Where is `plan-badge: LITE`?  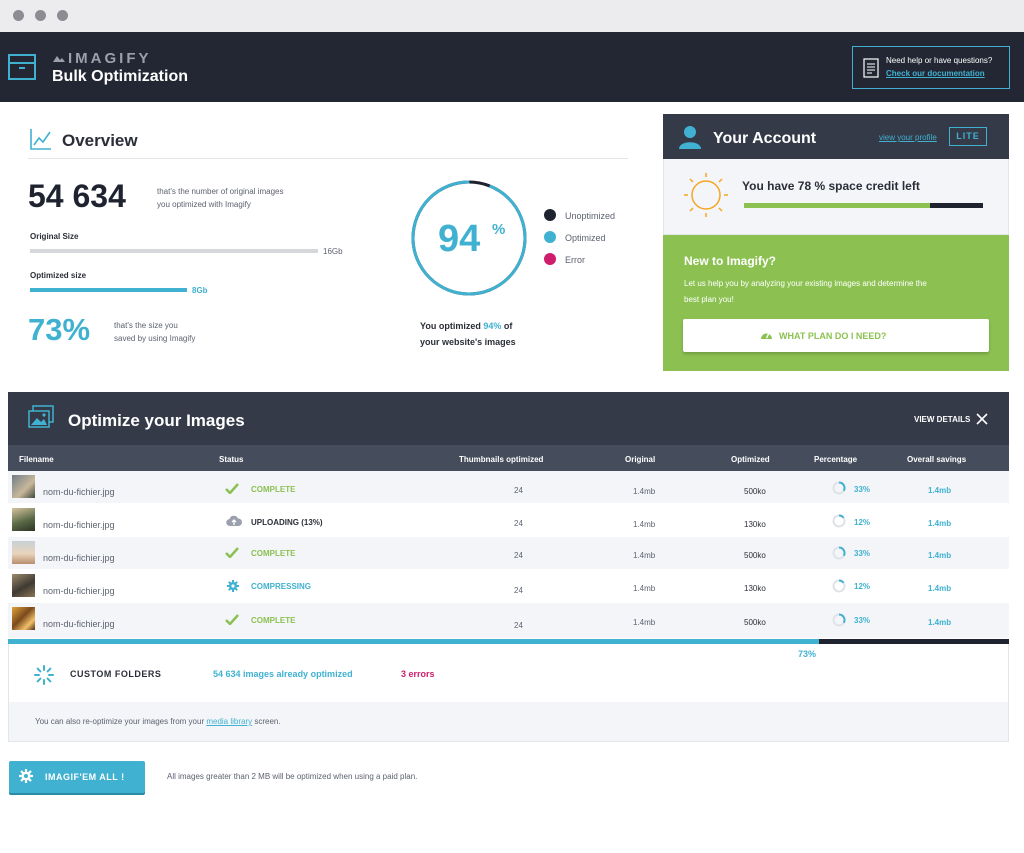
plan-badge: LITE is located at coordinates (968, 136).